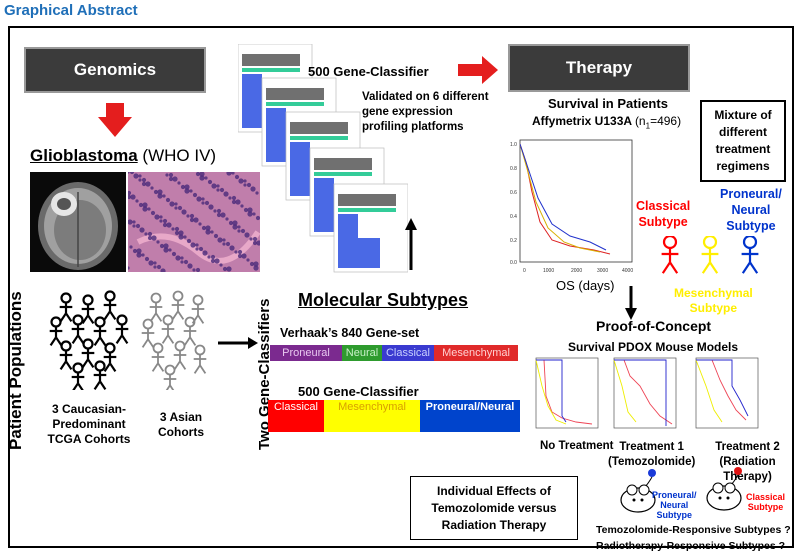 The height and width of the screenshot is (554, 801). What do you see at coordinates (674, 505) in the screenshot?
I see `mouse-proneural-label: Proneural/ Neural Subtype` at bounding box center [674, 505].